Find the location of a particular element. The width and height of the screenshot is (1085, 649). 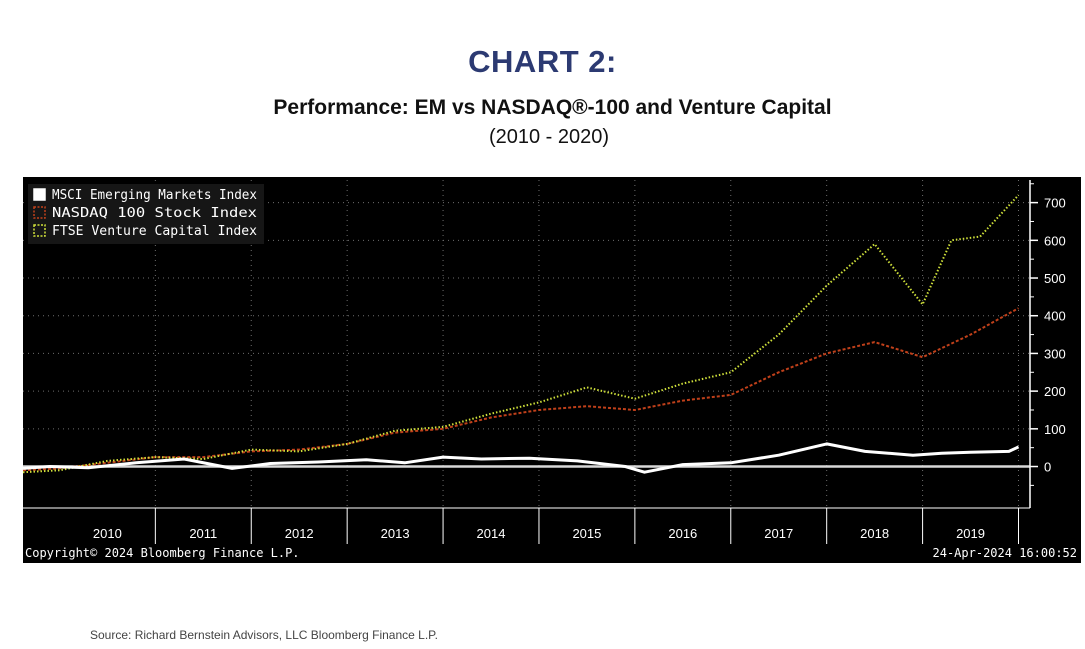

x-tick-label: 2018 is located at coordinates (874, 533).